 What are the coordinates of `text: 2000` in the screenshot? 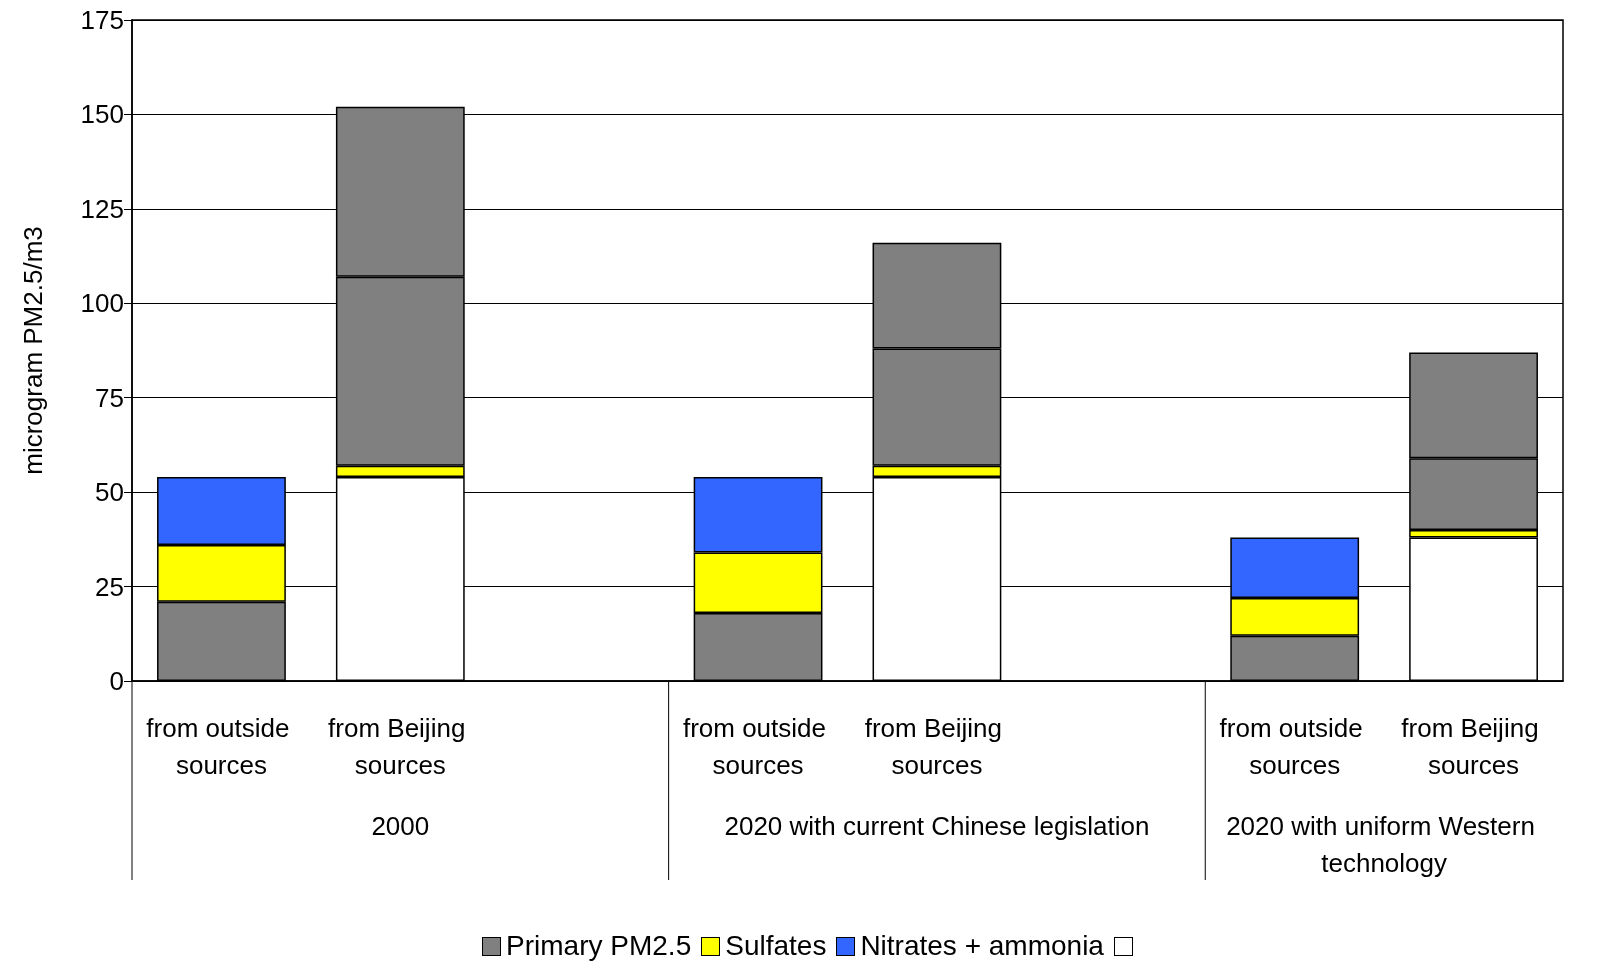 It's located at (400, 825).